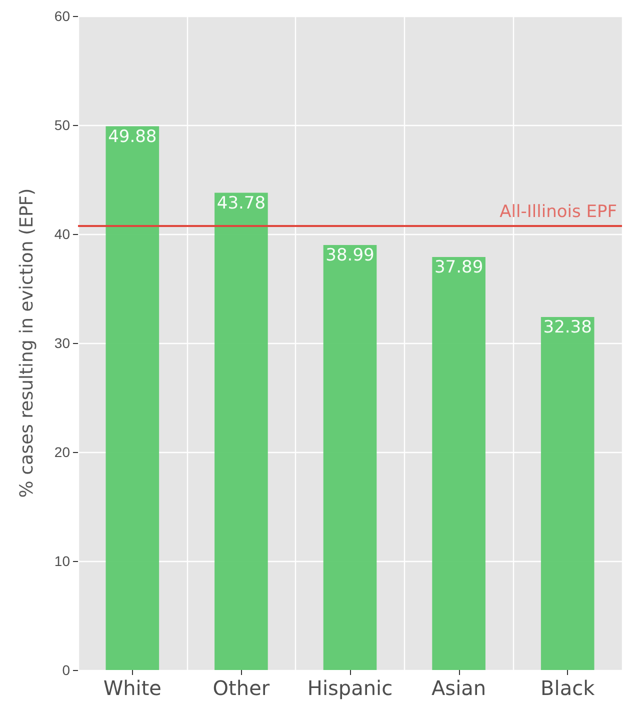  What do you see at coordinates (350, 688) in the screenshot?
I see `x-tick-label: Hispanic` at bounding box center [350, 688].